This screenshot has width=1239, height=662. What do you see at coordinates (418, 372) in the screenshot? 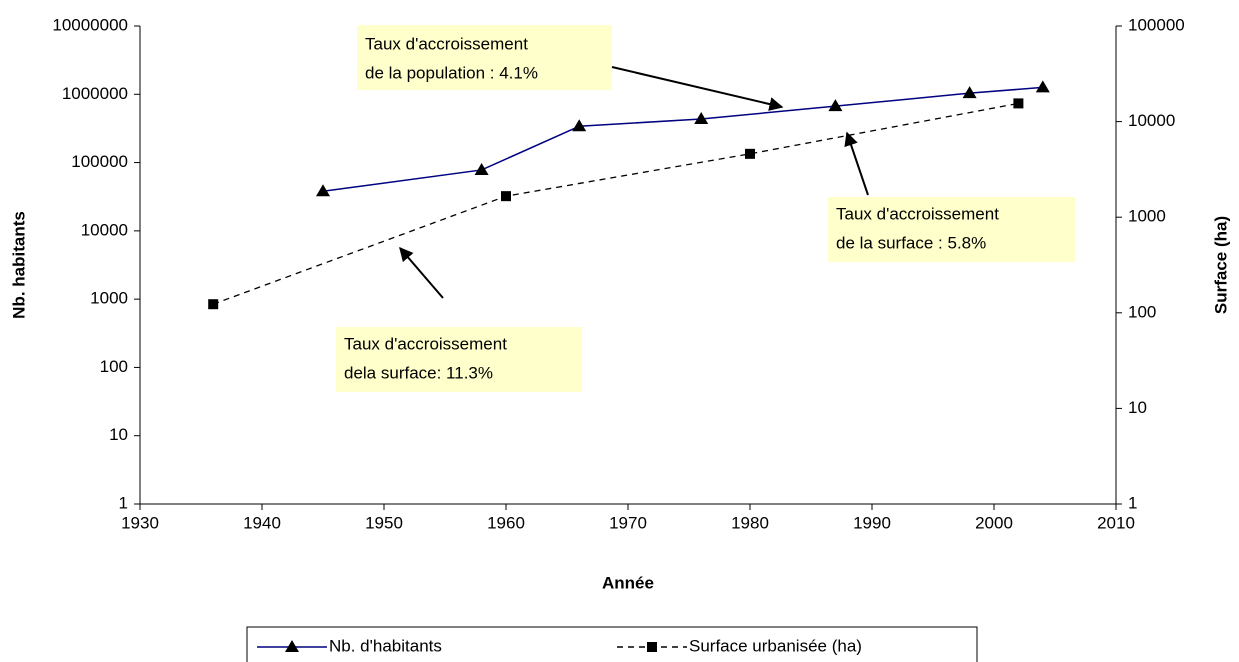
I see `annotation-text: dela surface: 11.3%` at bounding box center [418, 372].